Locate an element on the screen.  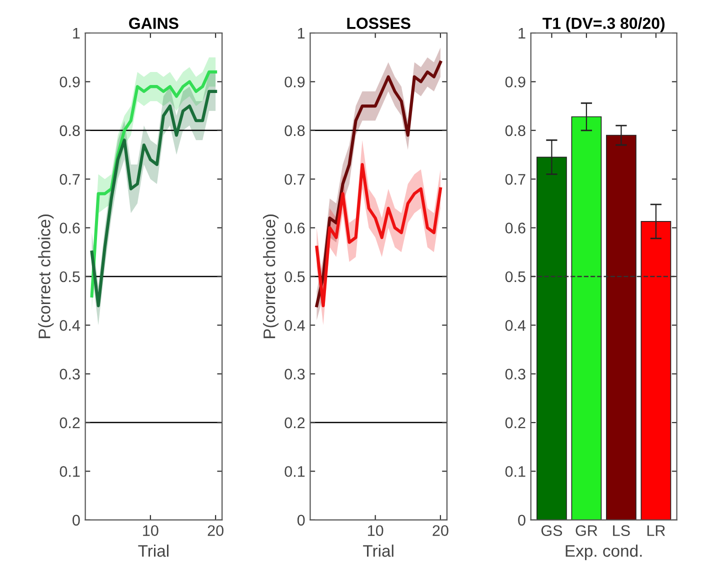
x-tick-label: GR is located at coordinates (587, 530).